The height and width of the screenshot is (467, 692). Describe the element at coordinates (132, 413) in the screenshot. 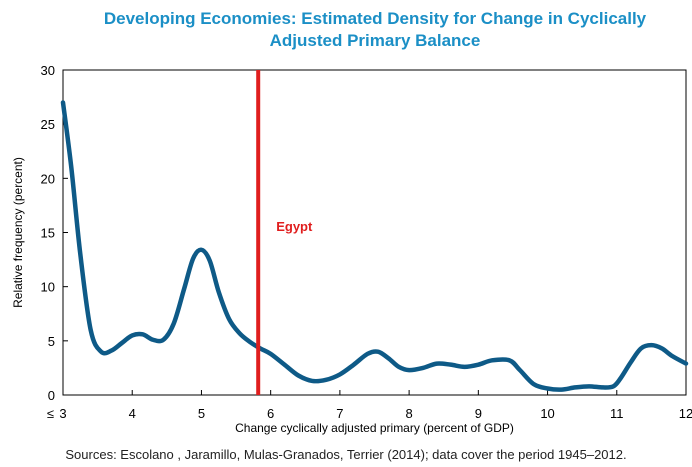

I see `x-tick-label: 4` at that location.